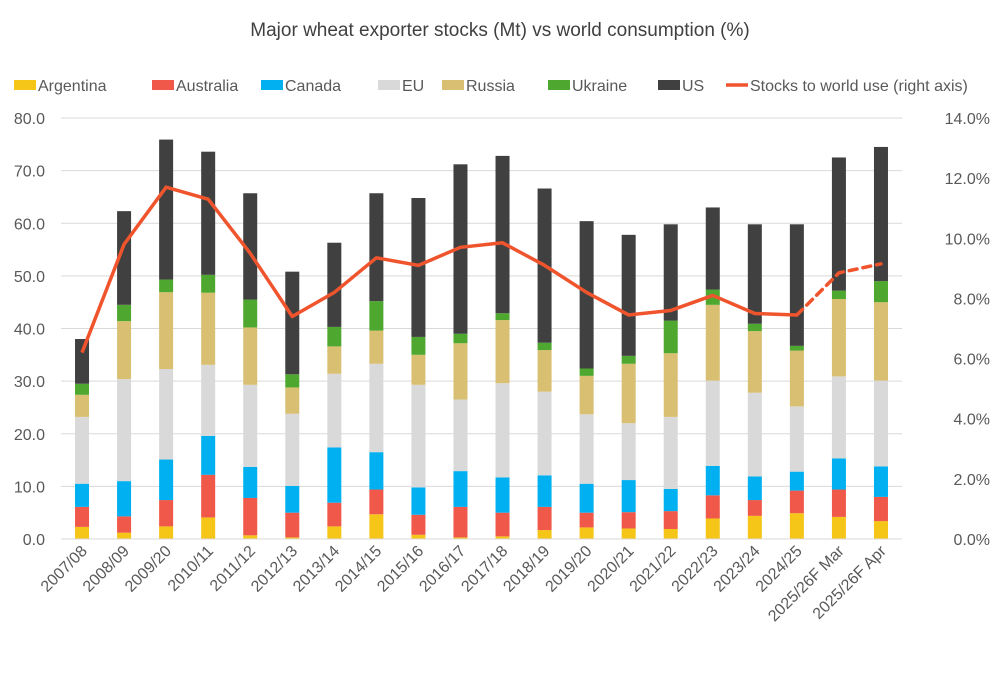  What do you see at coordinates (29, 330) in the screenshot?
I see `y-axis-left: 0.010.020.030.040.050.060.070.080.0` at bounding box center [29, 330].